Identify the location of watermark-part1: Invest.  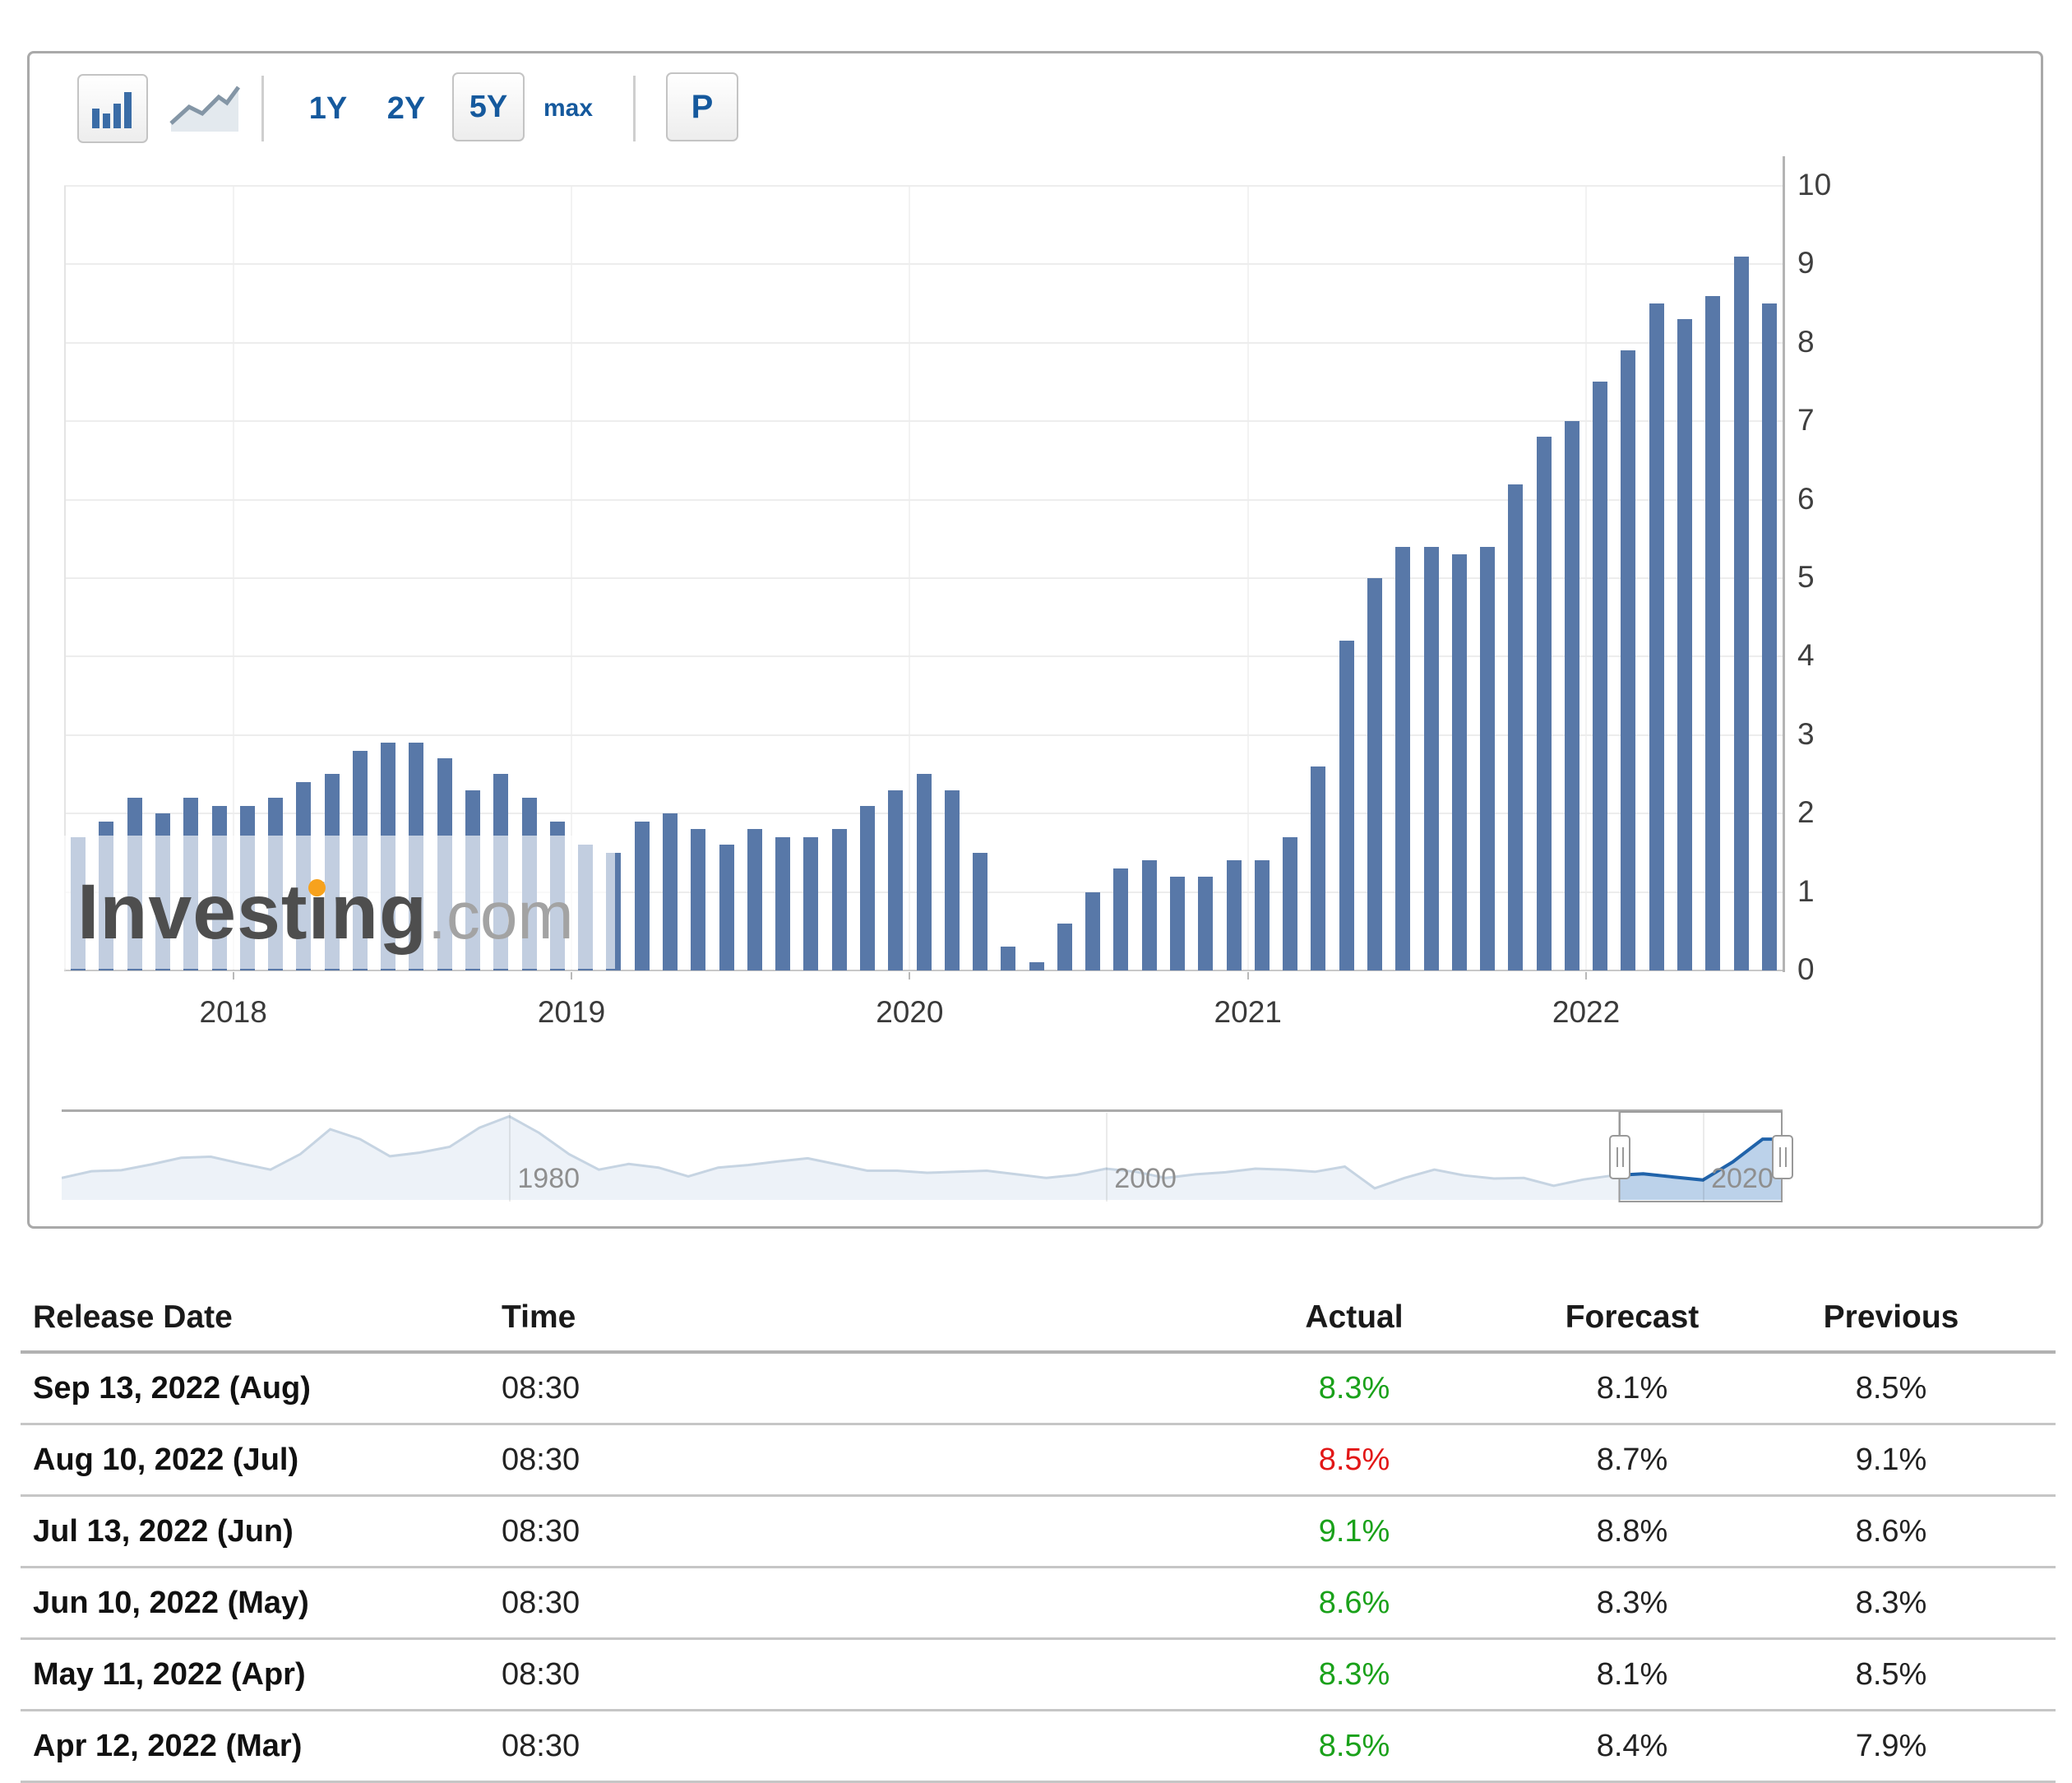
(192, 912).